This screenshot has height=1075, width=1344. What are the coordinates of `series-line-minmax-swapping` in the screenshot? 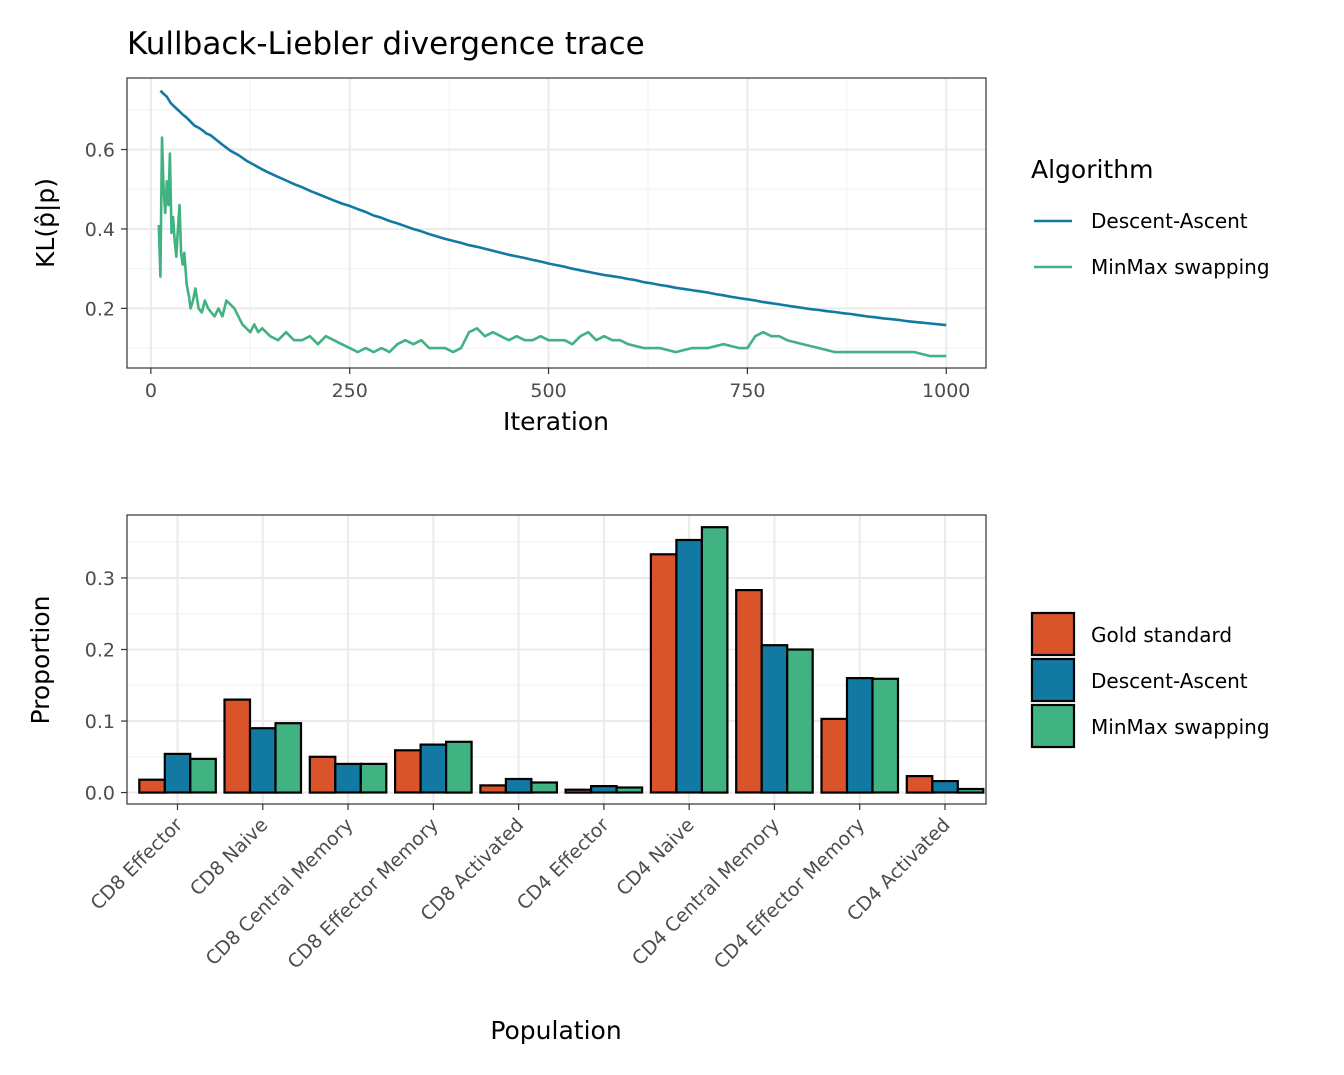 It's located at (552, 247).